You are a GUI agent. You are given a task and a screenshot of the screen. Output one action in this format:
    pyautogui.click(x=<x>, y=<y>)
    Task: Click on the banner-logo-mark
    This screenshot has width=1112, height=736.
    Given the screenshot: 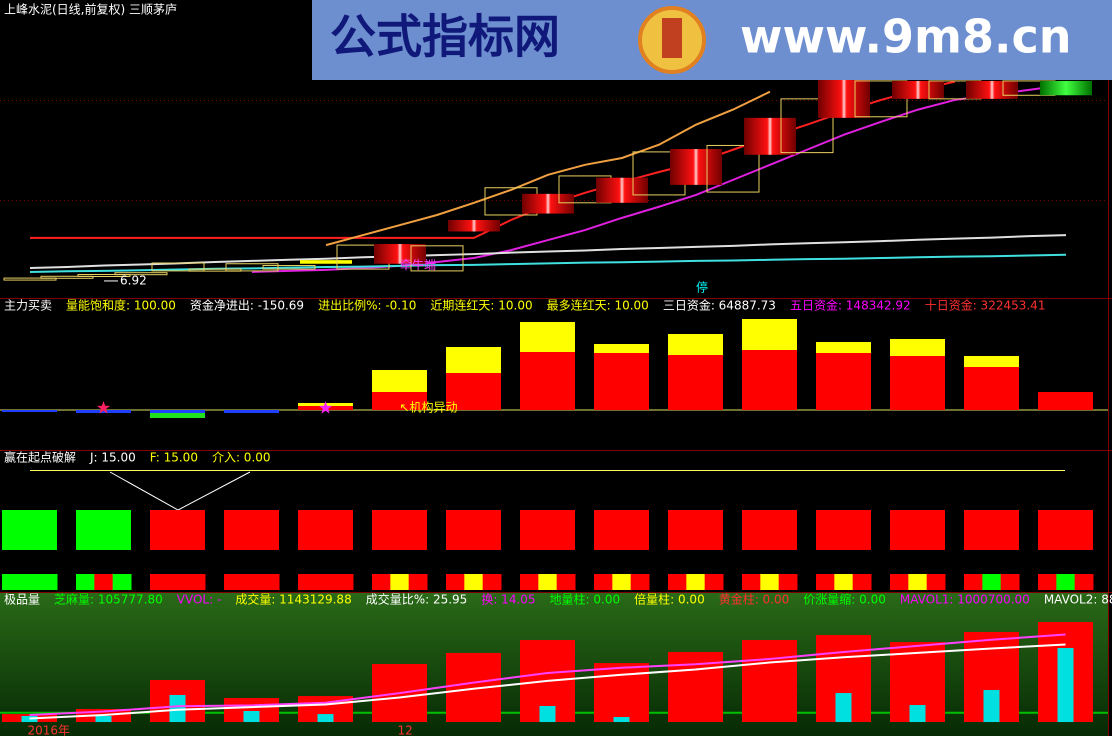 What is the action you would take?
    pyautogui.click(x=672, y=38)
    